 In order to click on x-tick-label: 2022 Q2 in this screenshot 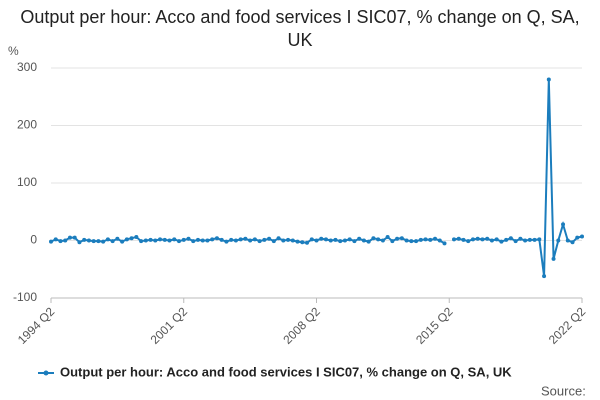, I will do `click(567, 325)`.